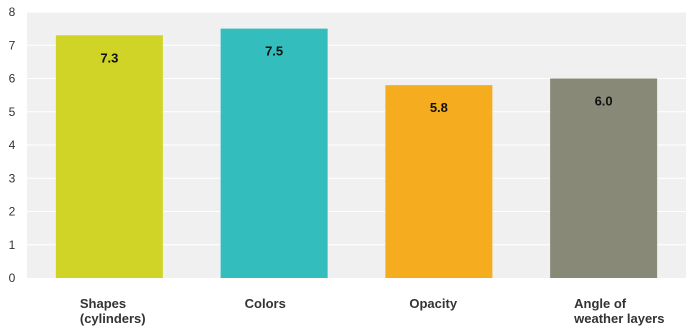 The width and height of the screenshot is (686, 328). Describe the element at coordinates (12, 79) in the screenshot. I see `y-tick-label: 6` at that location.